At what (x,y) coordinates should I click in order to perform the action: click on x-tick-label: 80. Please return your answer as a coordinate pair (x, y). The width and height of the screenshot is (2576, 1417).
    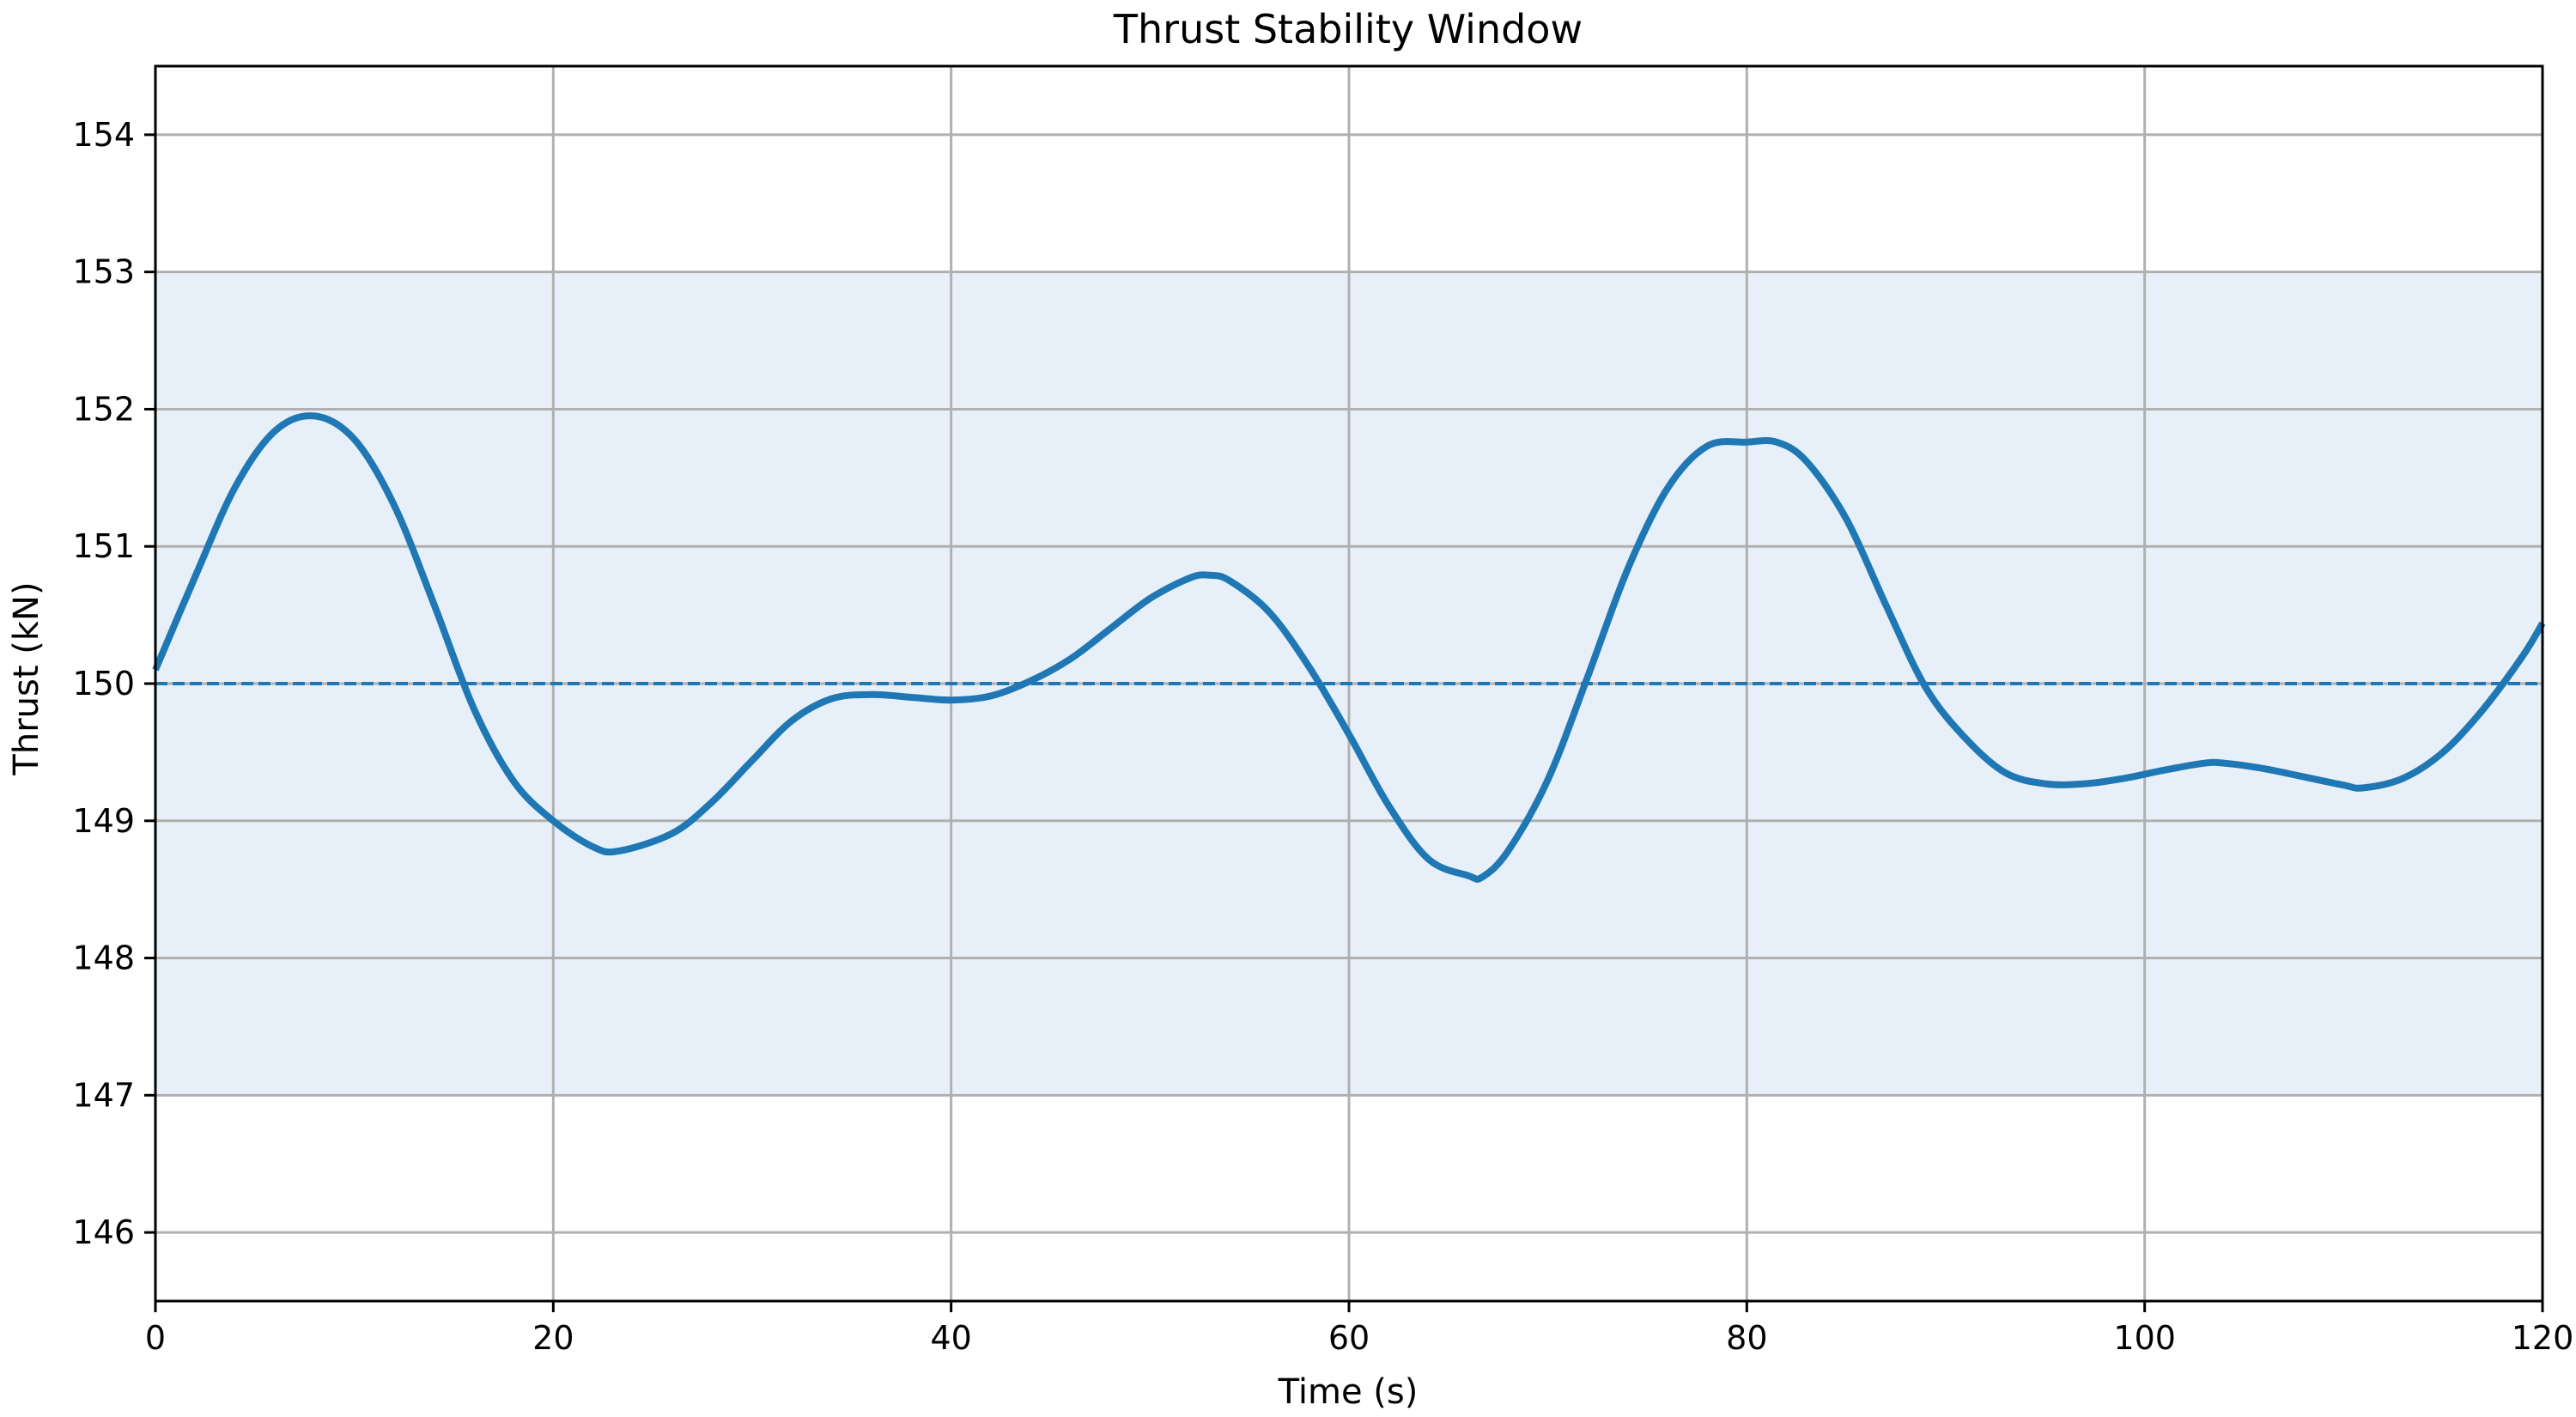
    Looking at the image, I should click on (1747, 1338).